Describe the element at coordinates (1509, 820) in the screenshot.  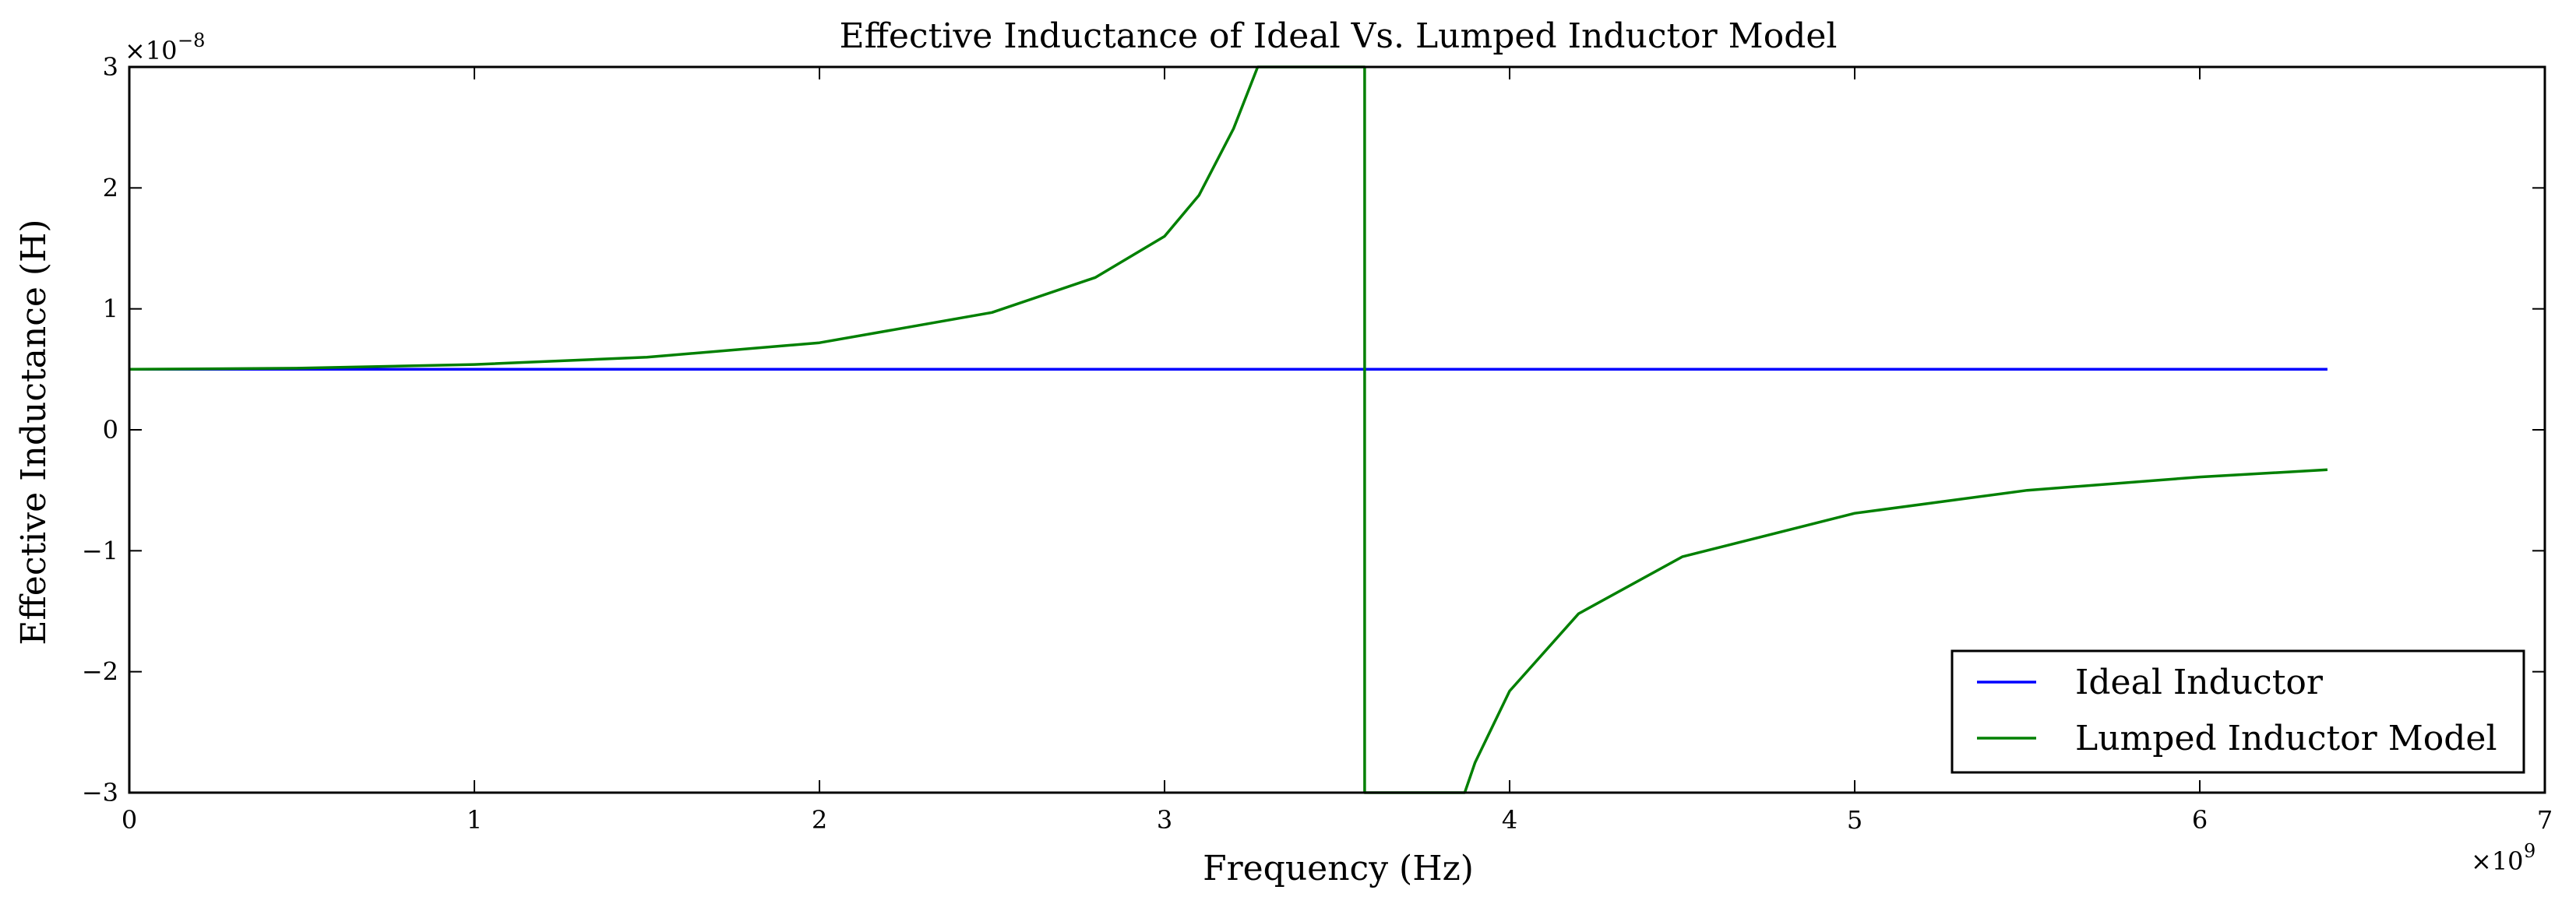
I see `x-tick-label: 4` at that location.